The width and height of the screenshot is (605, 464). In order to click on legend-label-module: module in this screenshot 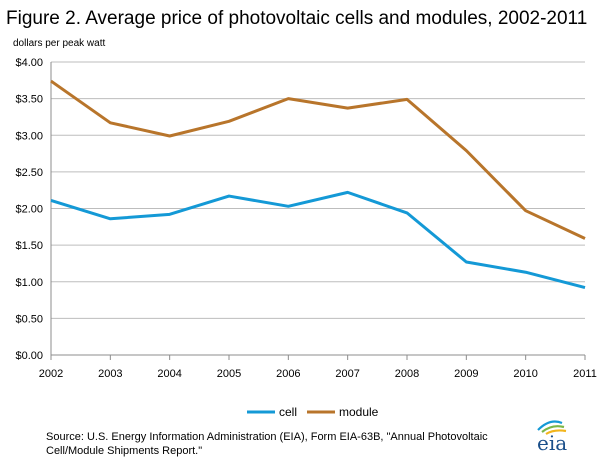, I will do `click(359, 412)`.